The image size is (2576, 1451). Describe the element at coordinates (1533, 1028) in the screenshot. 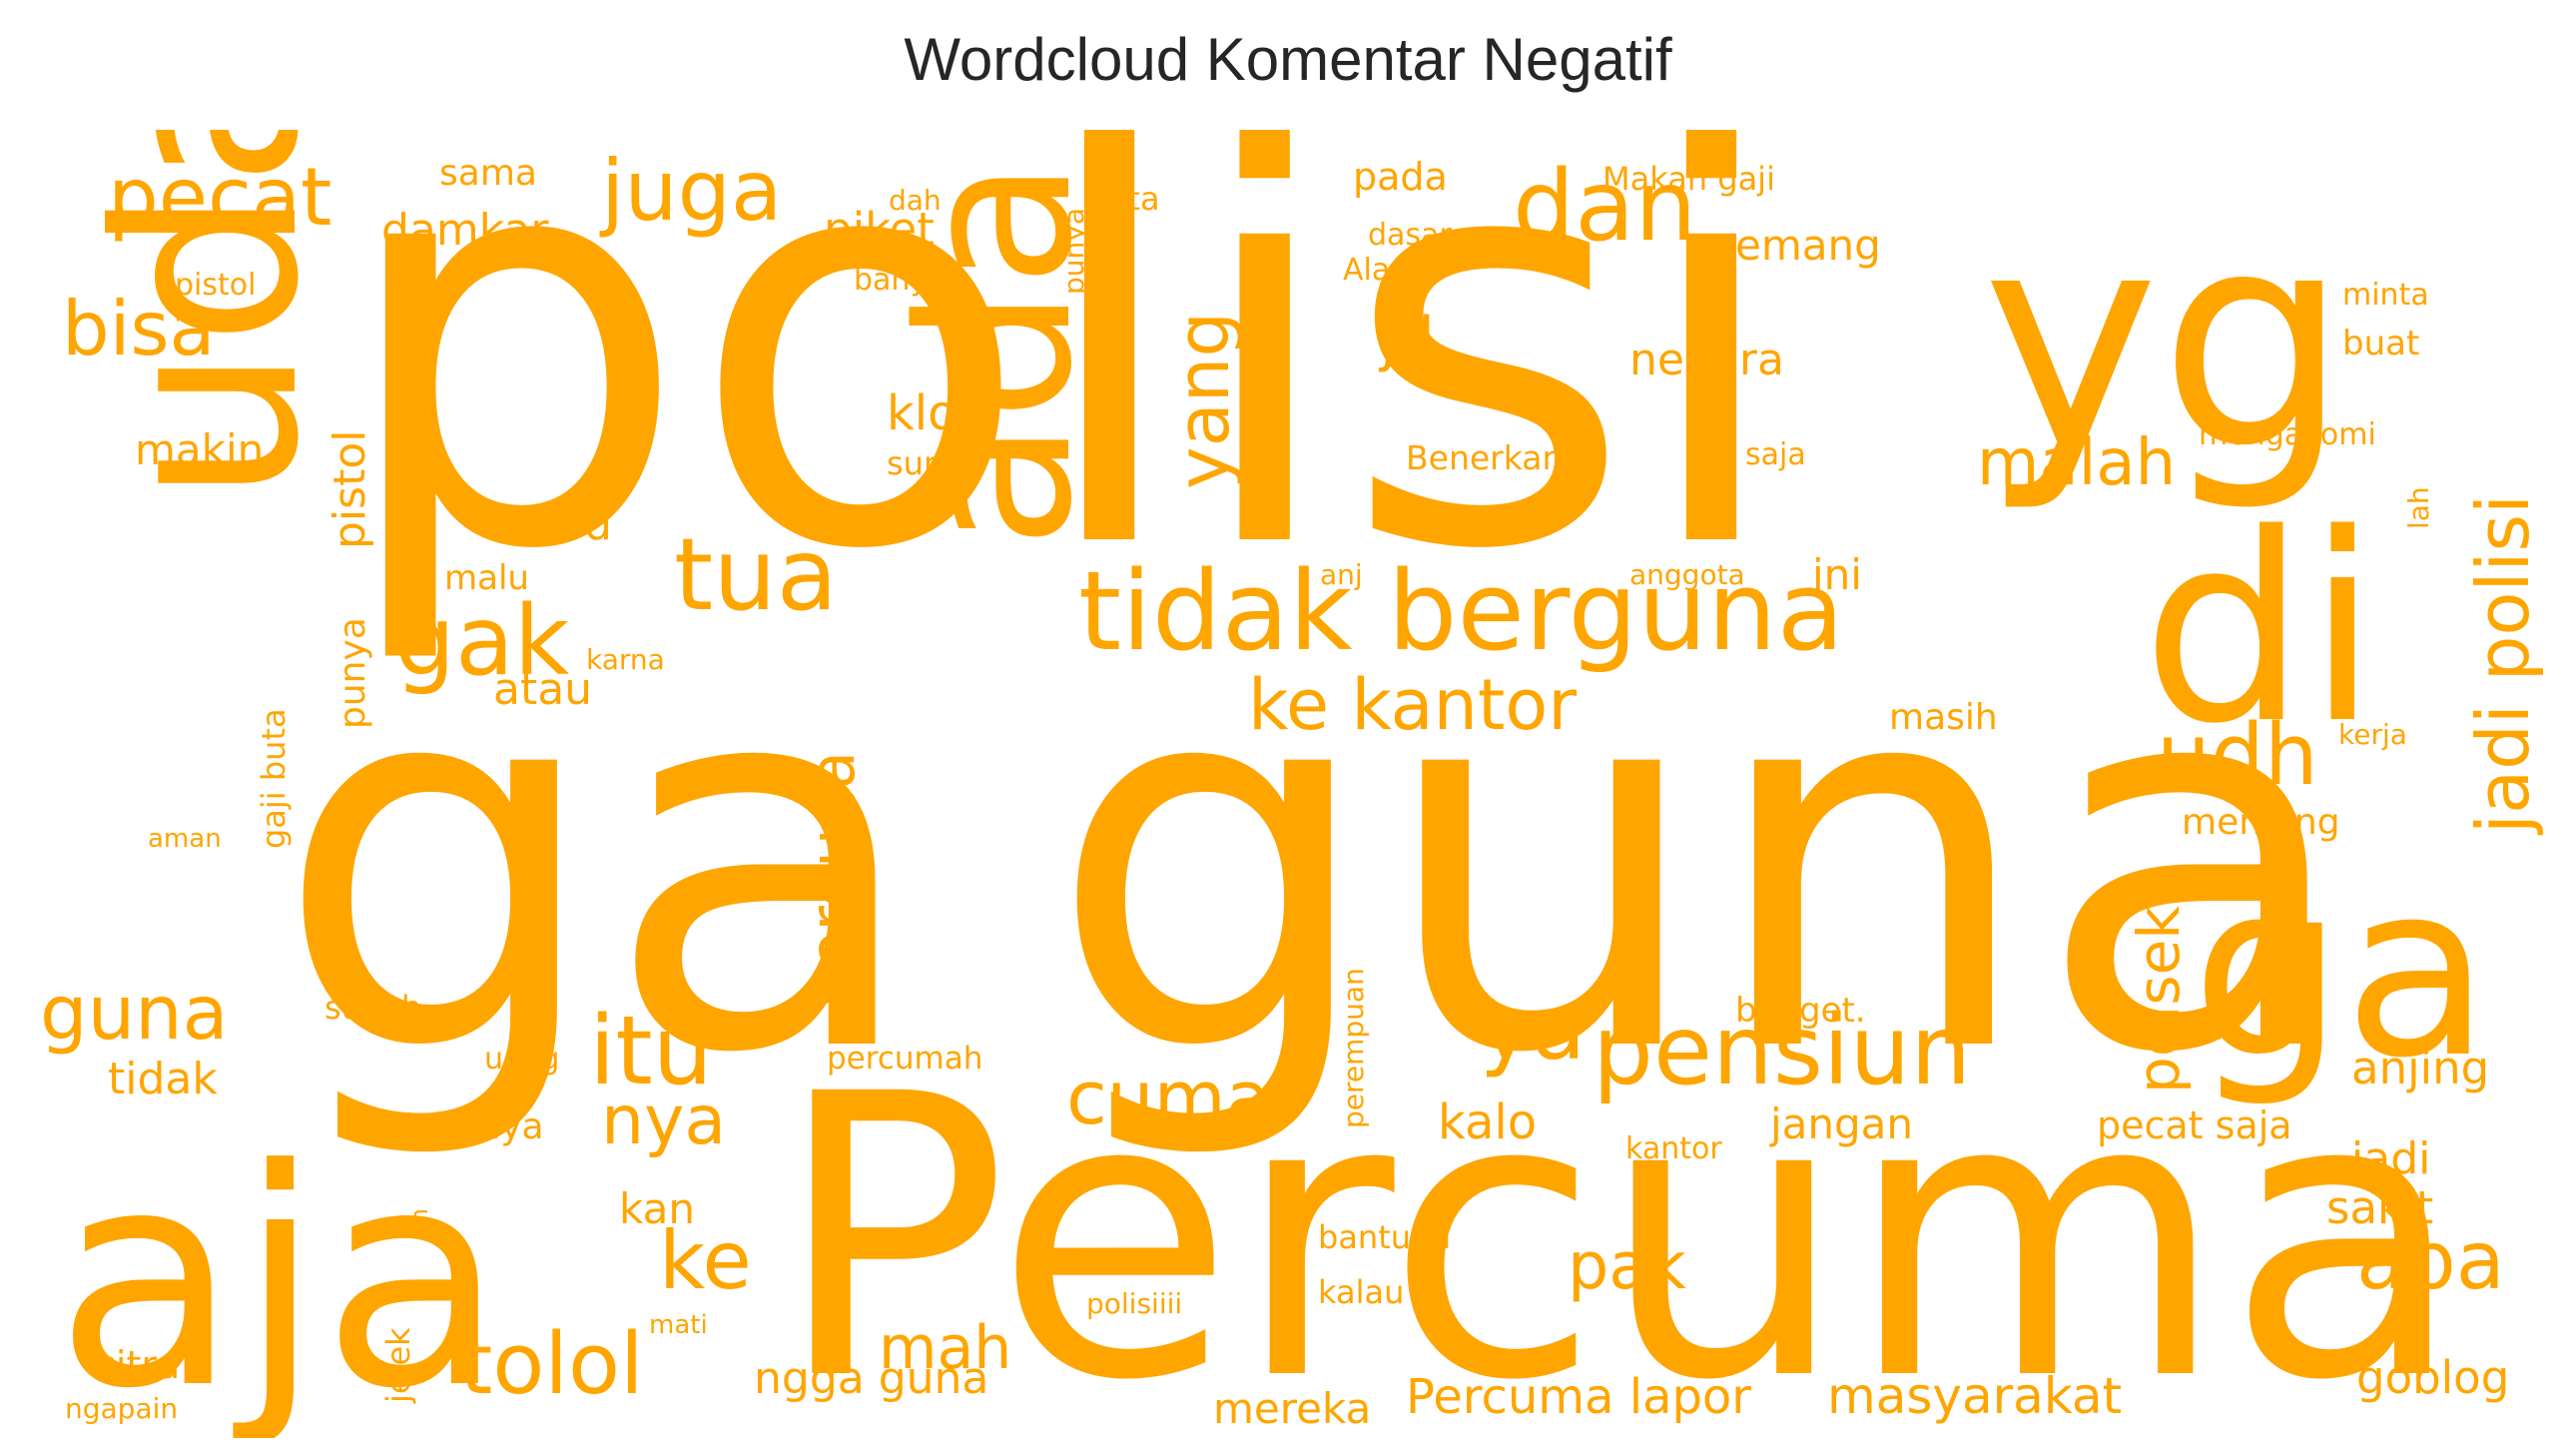

I see `word-ya: ya` at that location.